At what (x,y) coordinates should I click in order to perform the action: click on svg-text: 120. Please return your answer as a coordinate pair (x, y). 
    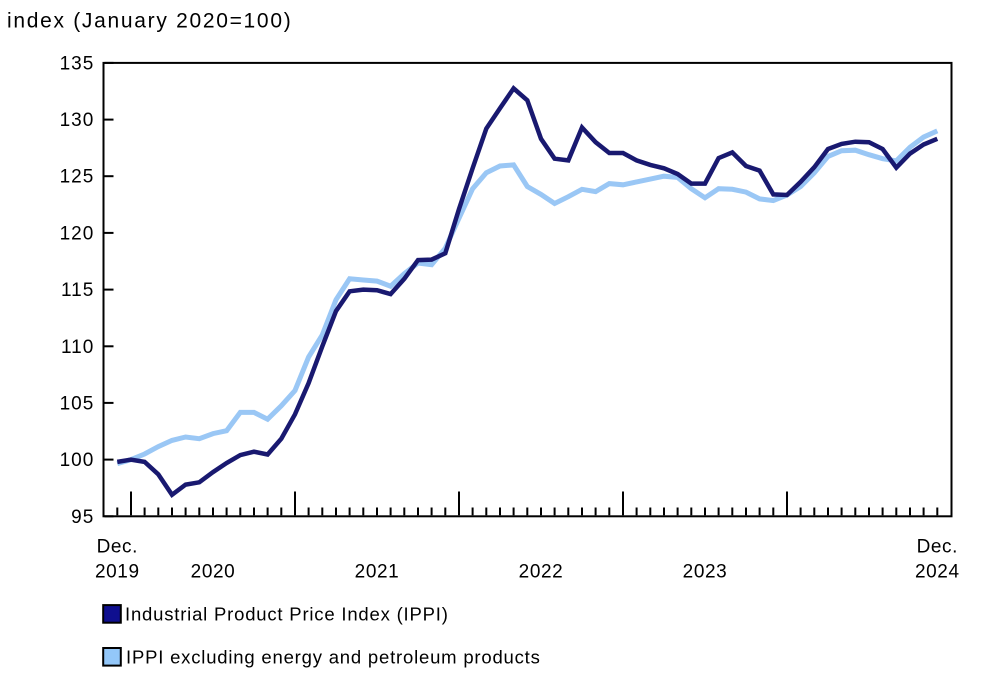
    Looking at the image, I should click on (77, 233).